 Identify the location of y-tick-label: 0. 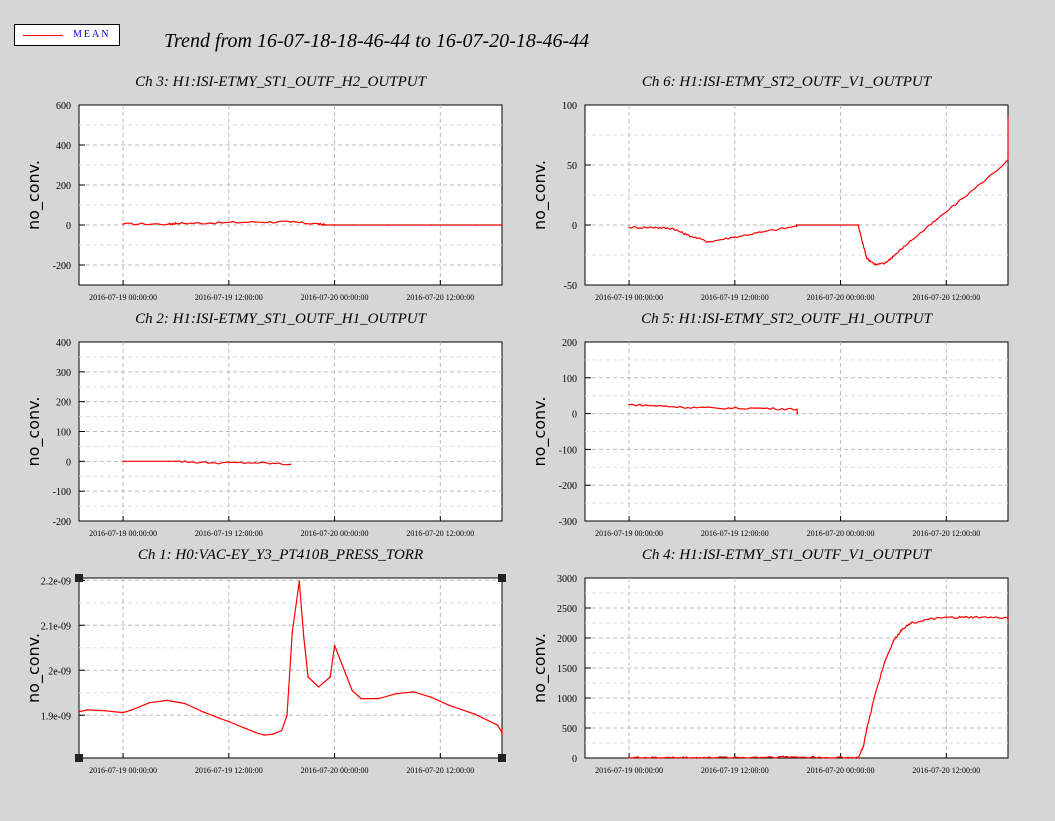
(574, 415).